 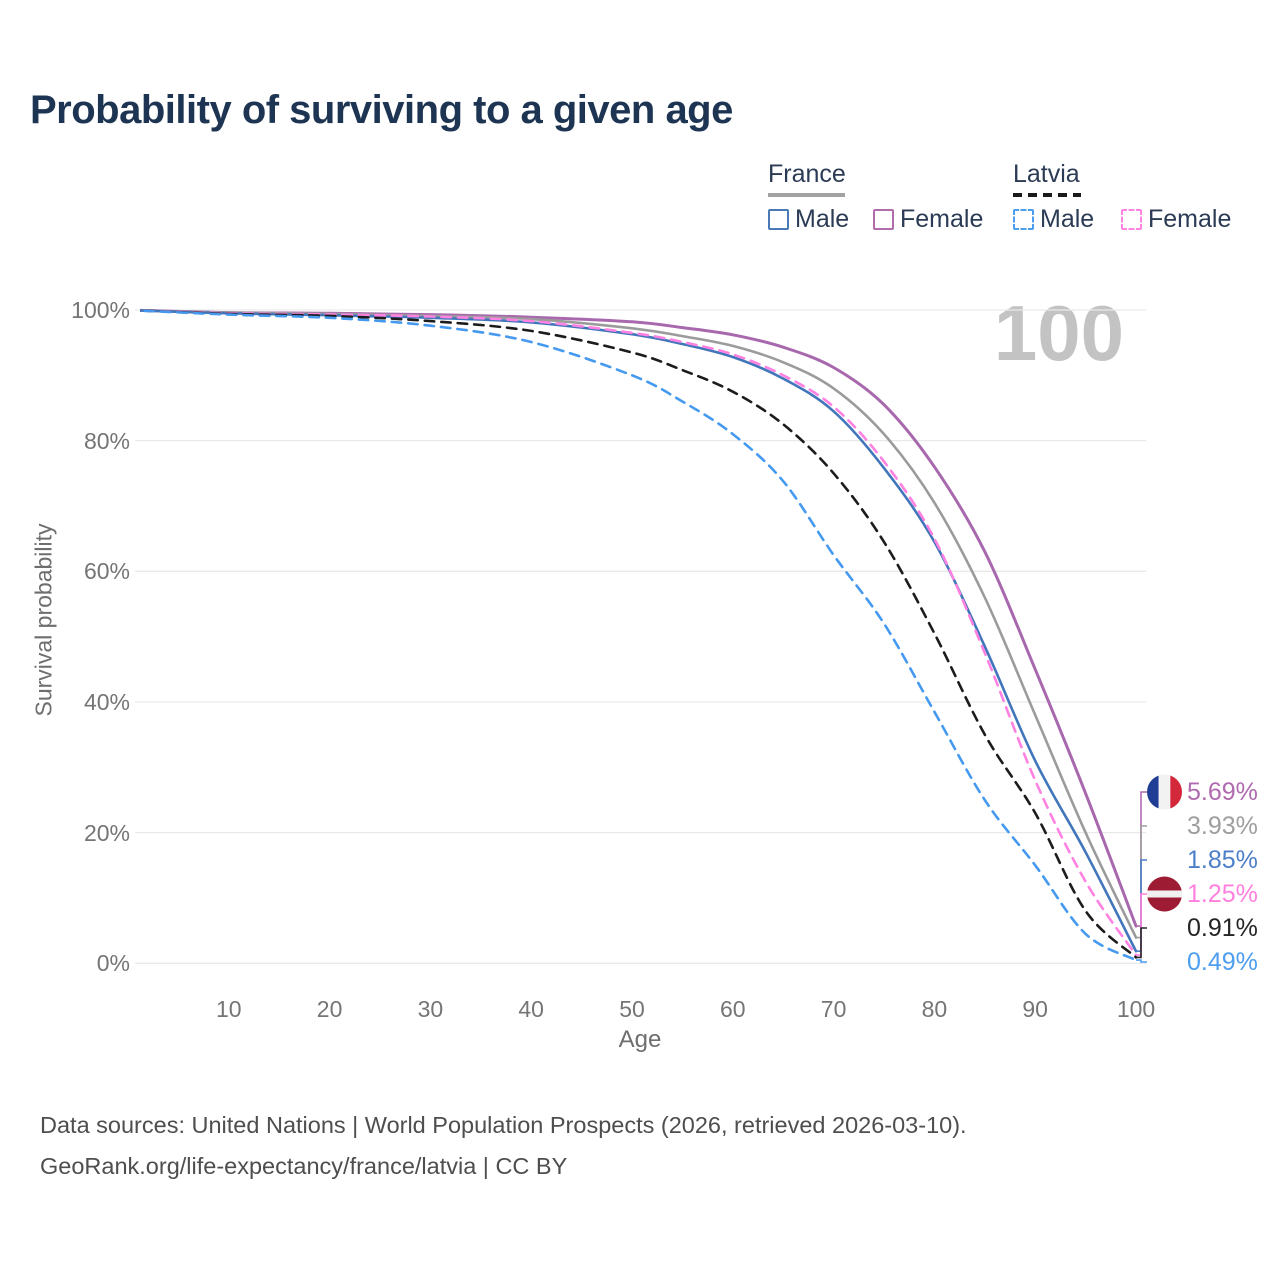 What do you see at coordinates (531, 1009) in the screenshot?
I see `x-tick-label-40: 40` at bounding box center [531, 1009].